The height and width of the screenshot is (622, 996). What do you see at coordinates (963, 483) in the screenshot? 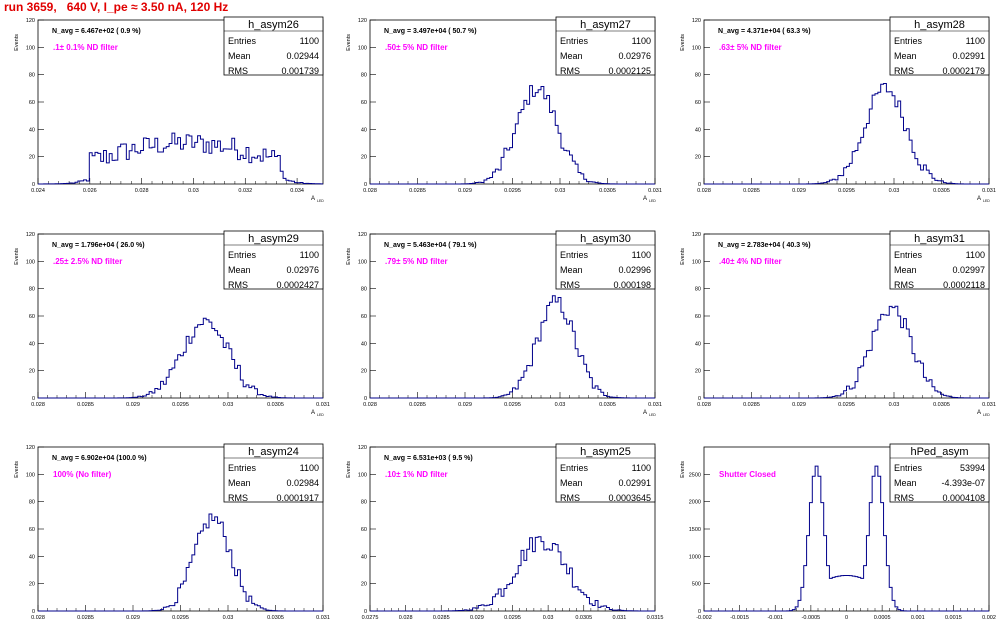
I see `stats-value: -4.393e-07` at bounding box center [963, 483].